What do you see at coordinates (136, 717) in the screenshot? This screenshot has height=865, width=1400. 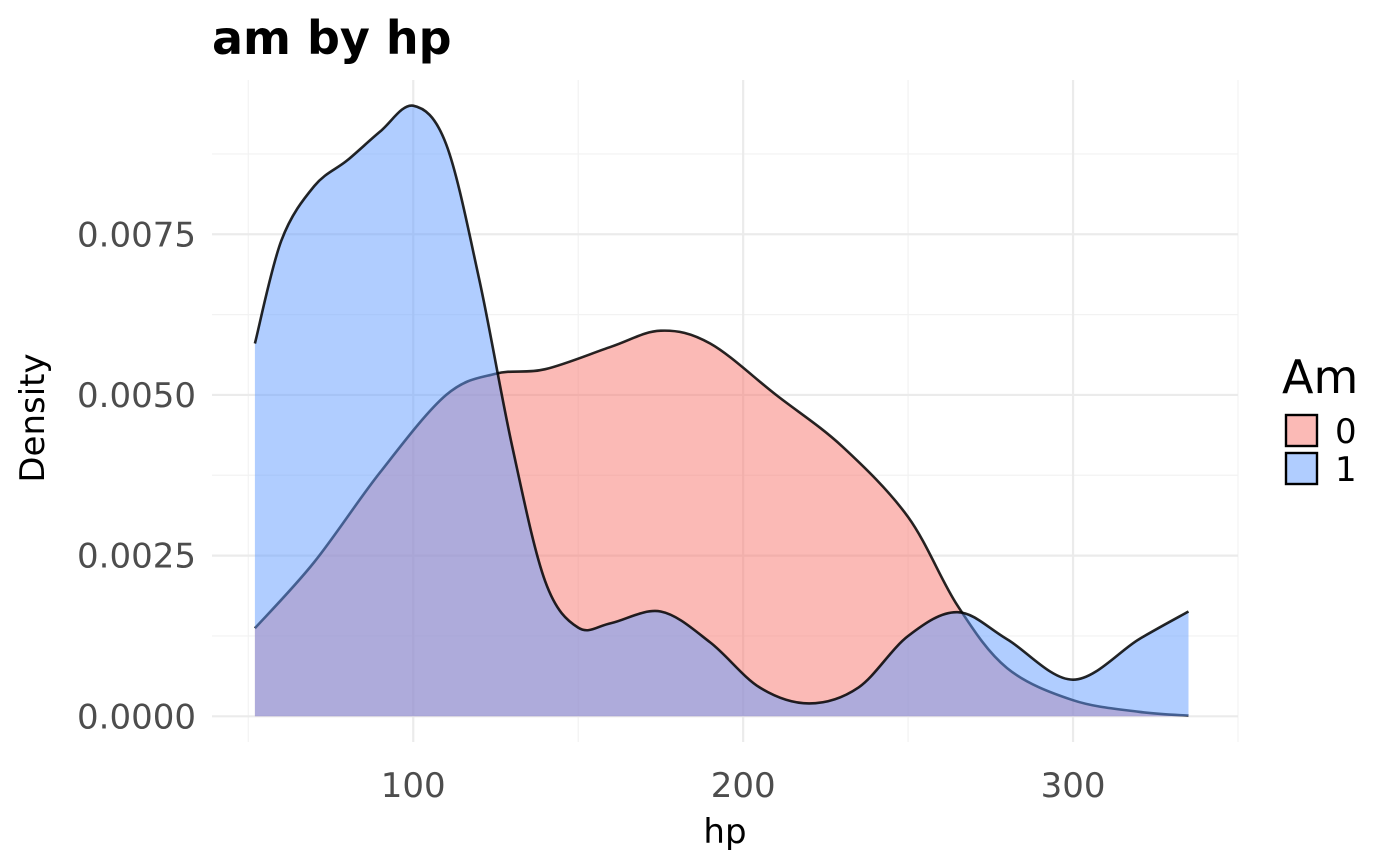 I see `y-tick-label: 0.0000` at bounding box center [136, 717].